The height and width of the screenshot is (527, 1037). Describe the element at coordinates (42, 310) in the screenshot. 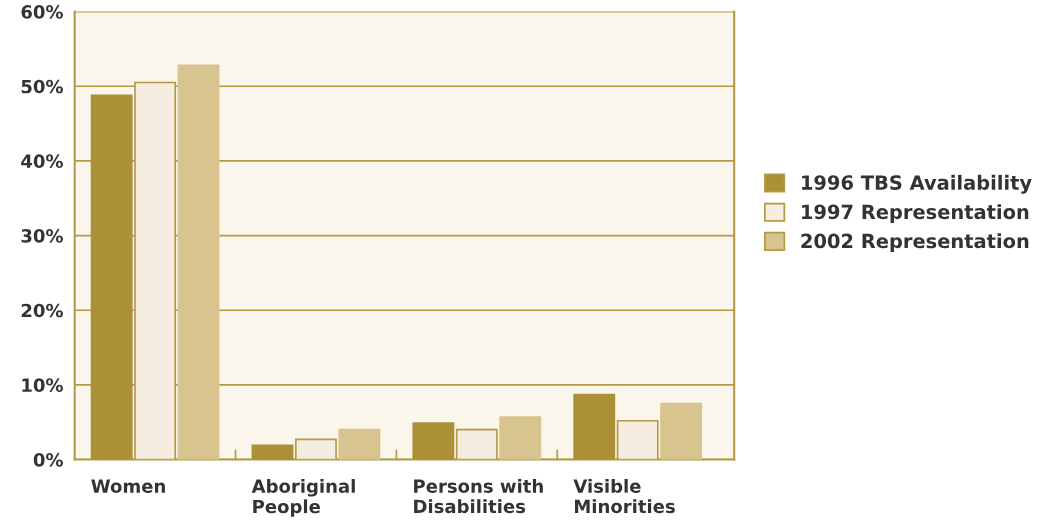

I see `y-tick-label: 20%` at that location.